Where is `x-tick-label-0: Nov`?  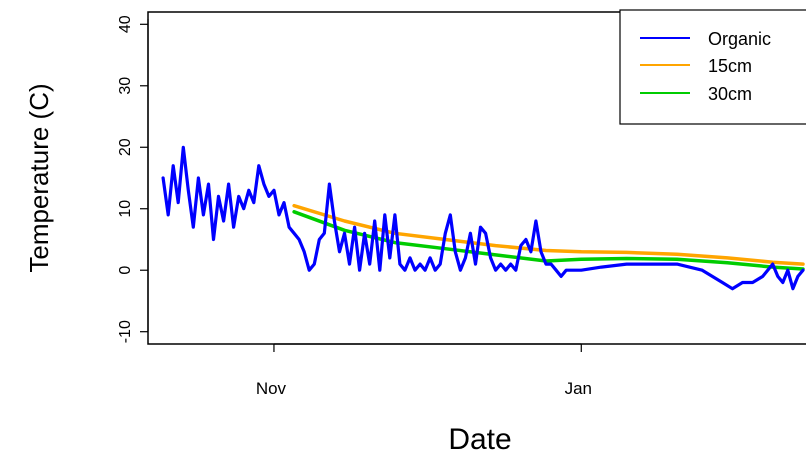 x-tick-label-0: Nov is located at coordinates (271, 388).